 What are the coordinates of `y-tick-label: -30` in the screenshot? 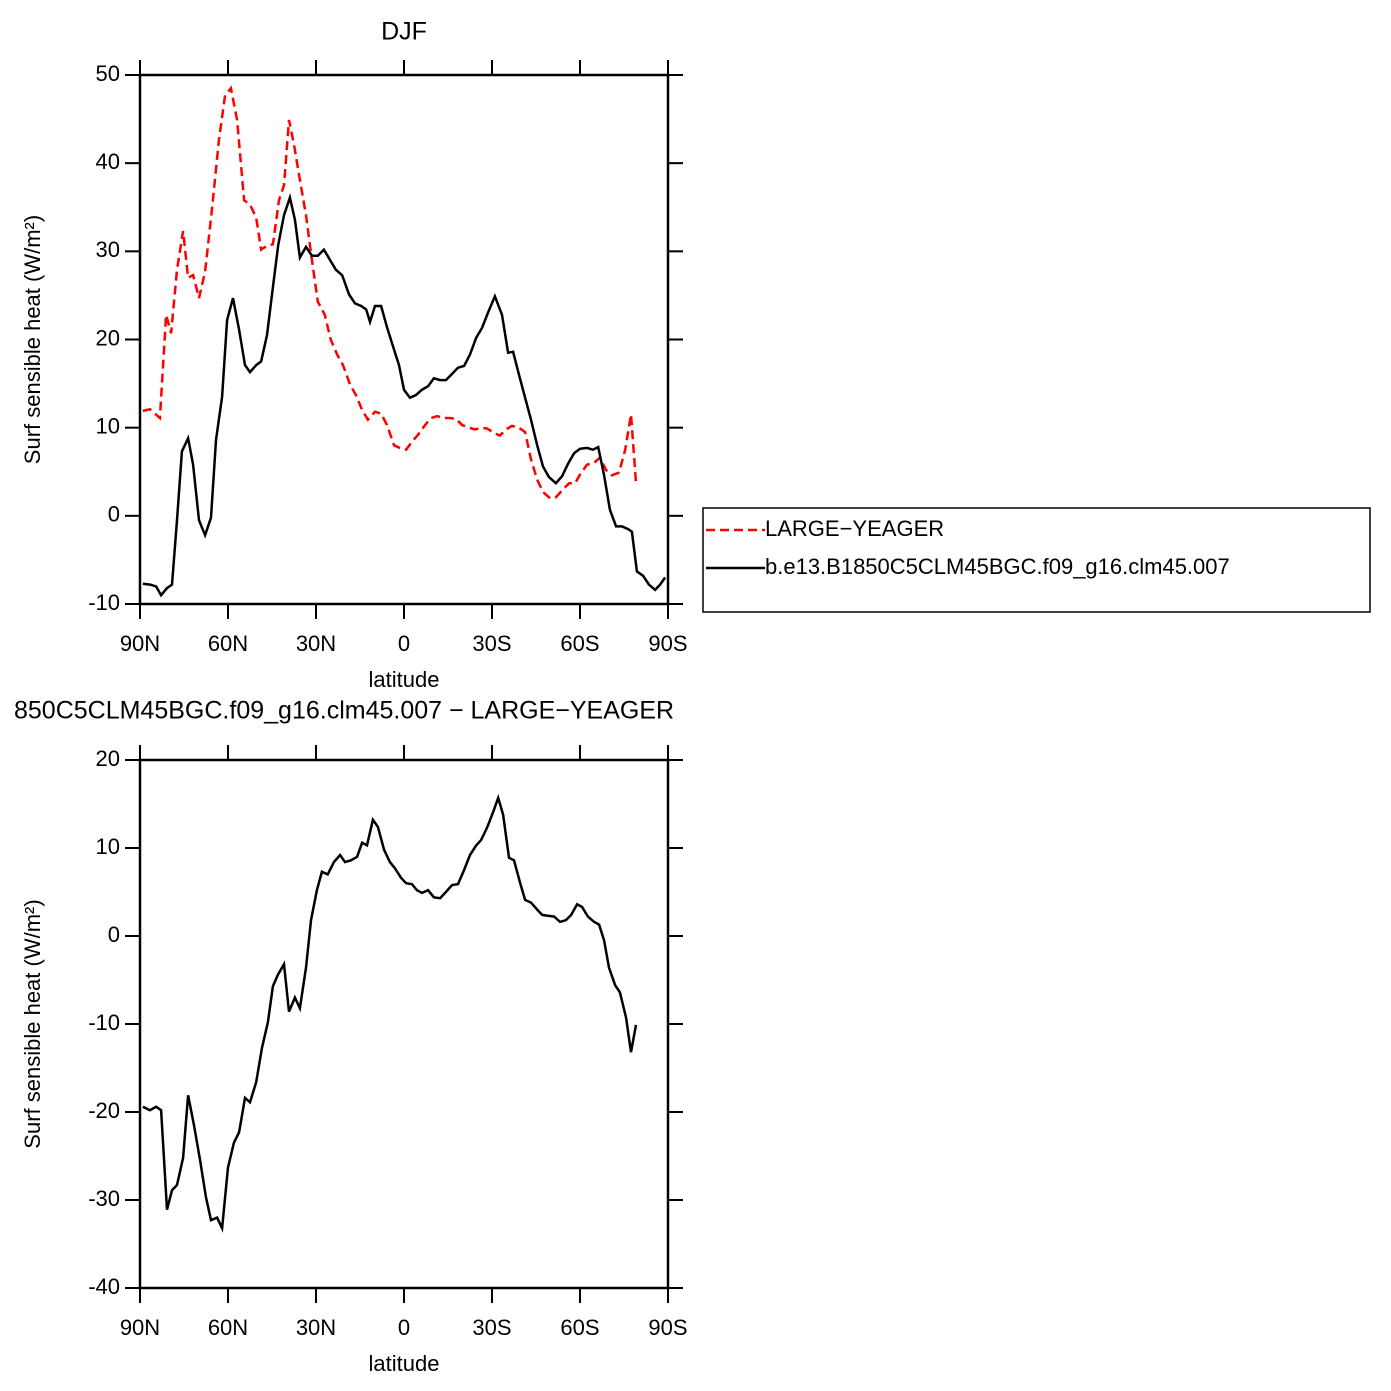 It's located at (104, 1198).